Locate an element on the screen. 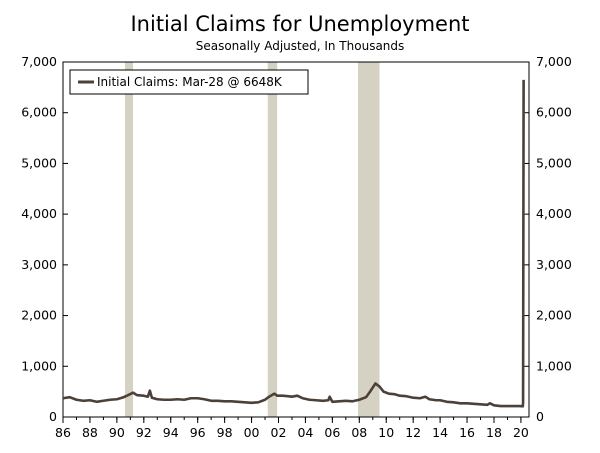 The image size is (600, 453). x-tick-label: 96 is located at coordinates (198, 432).